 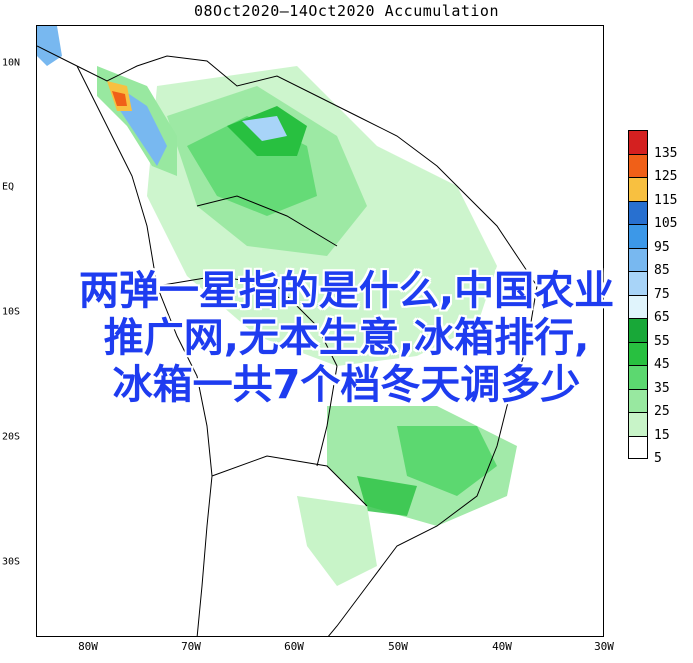 What do you see at coordinates (666, 223) in the screenshot?
I see `legend-value: 105` at bounding box center [666, 223].